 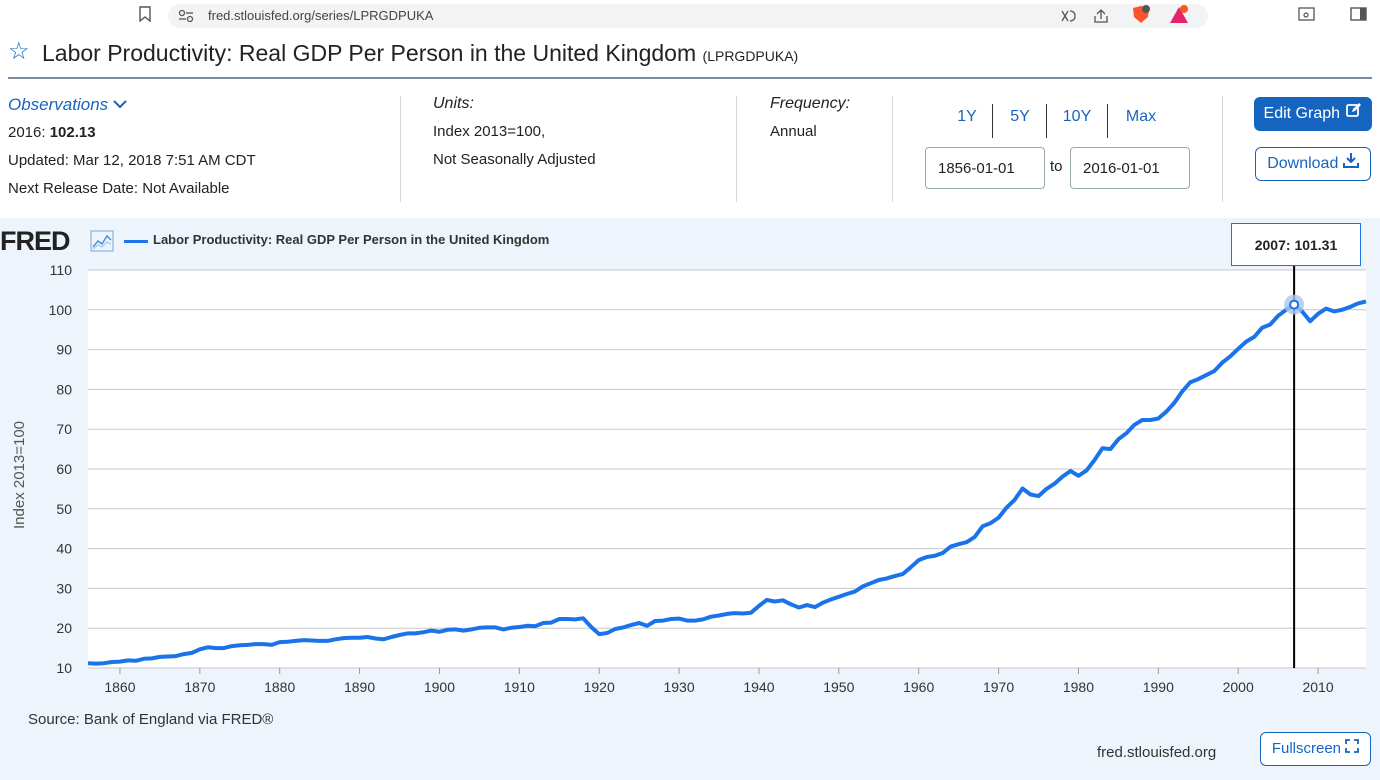 I want to click on y-tick-label: 10, so click(x=64, y=668).